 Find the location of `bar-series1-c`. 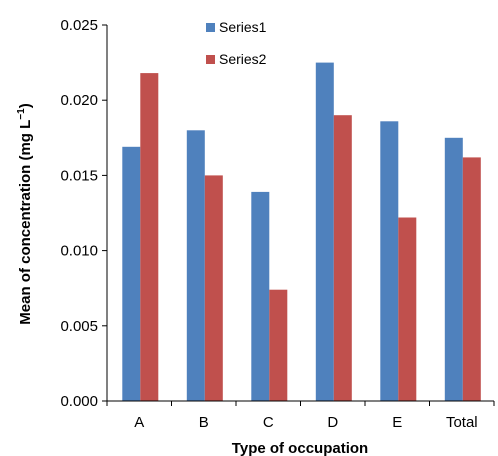

bar-series1-c is located at coordinates (260, 296).